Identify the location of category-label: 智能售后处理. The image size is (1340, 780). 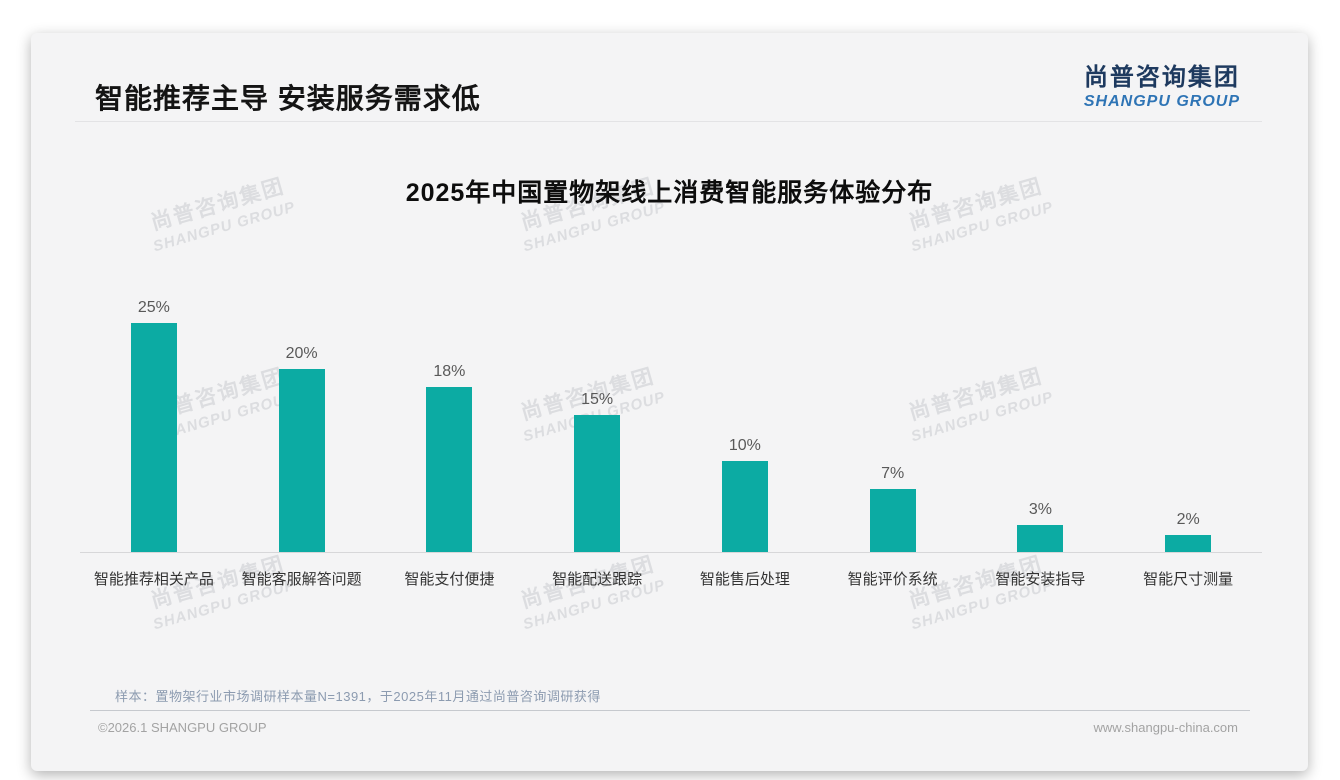
(744, 579).